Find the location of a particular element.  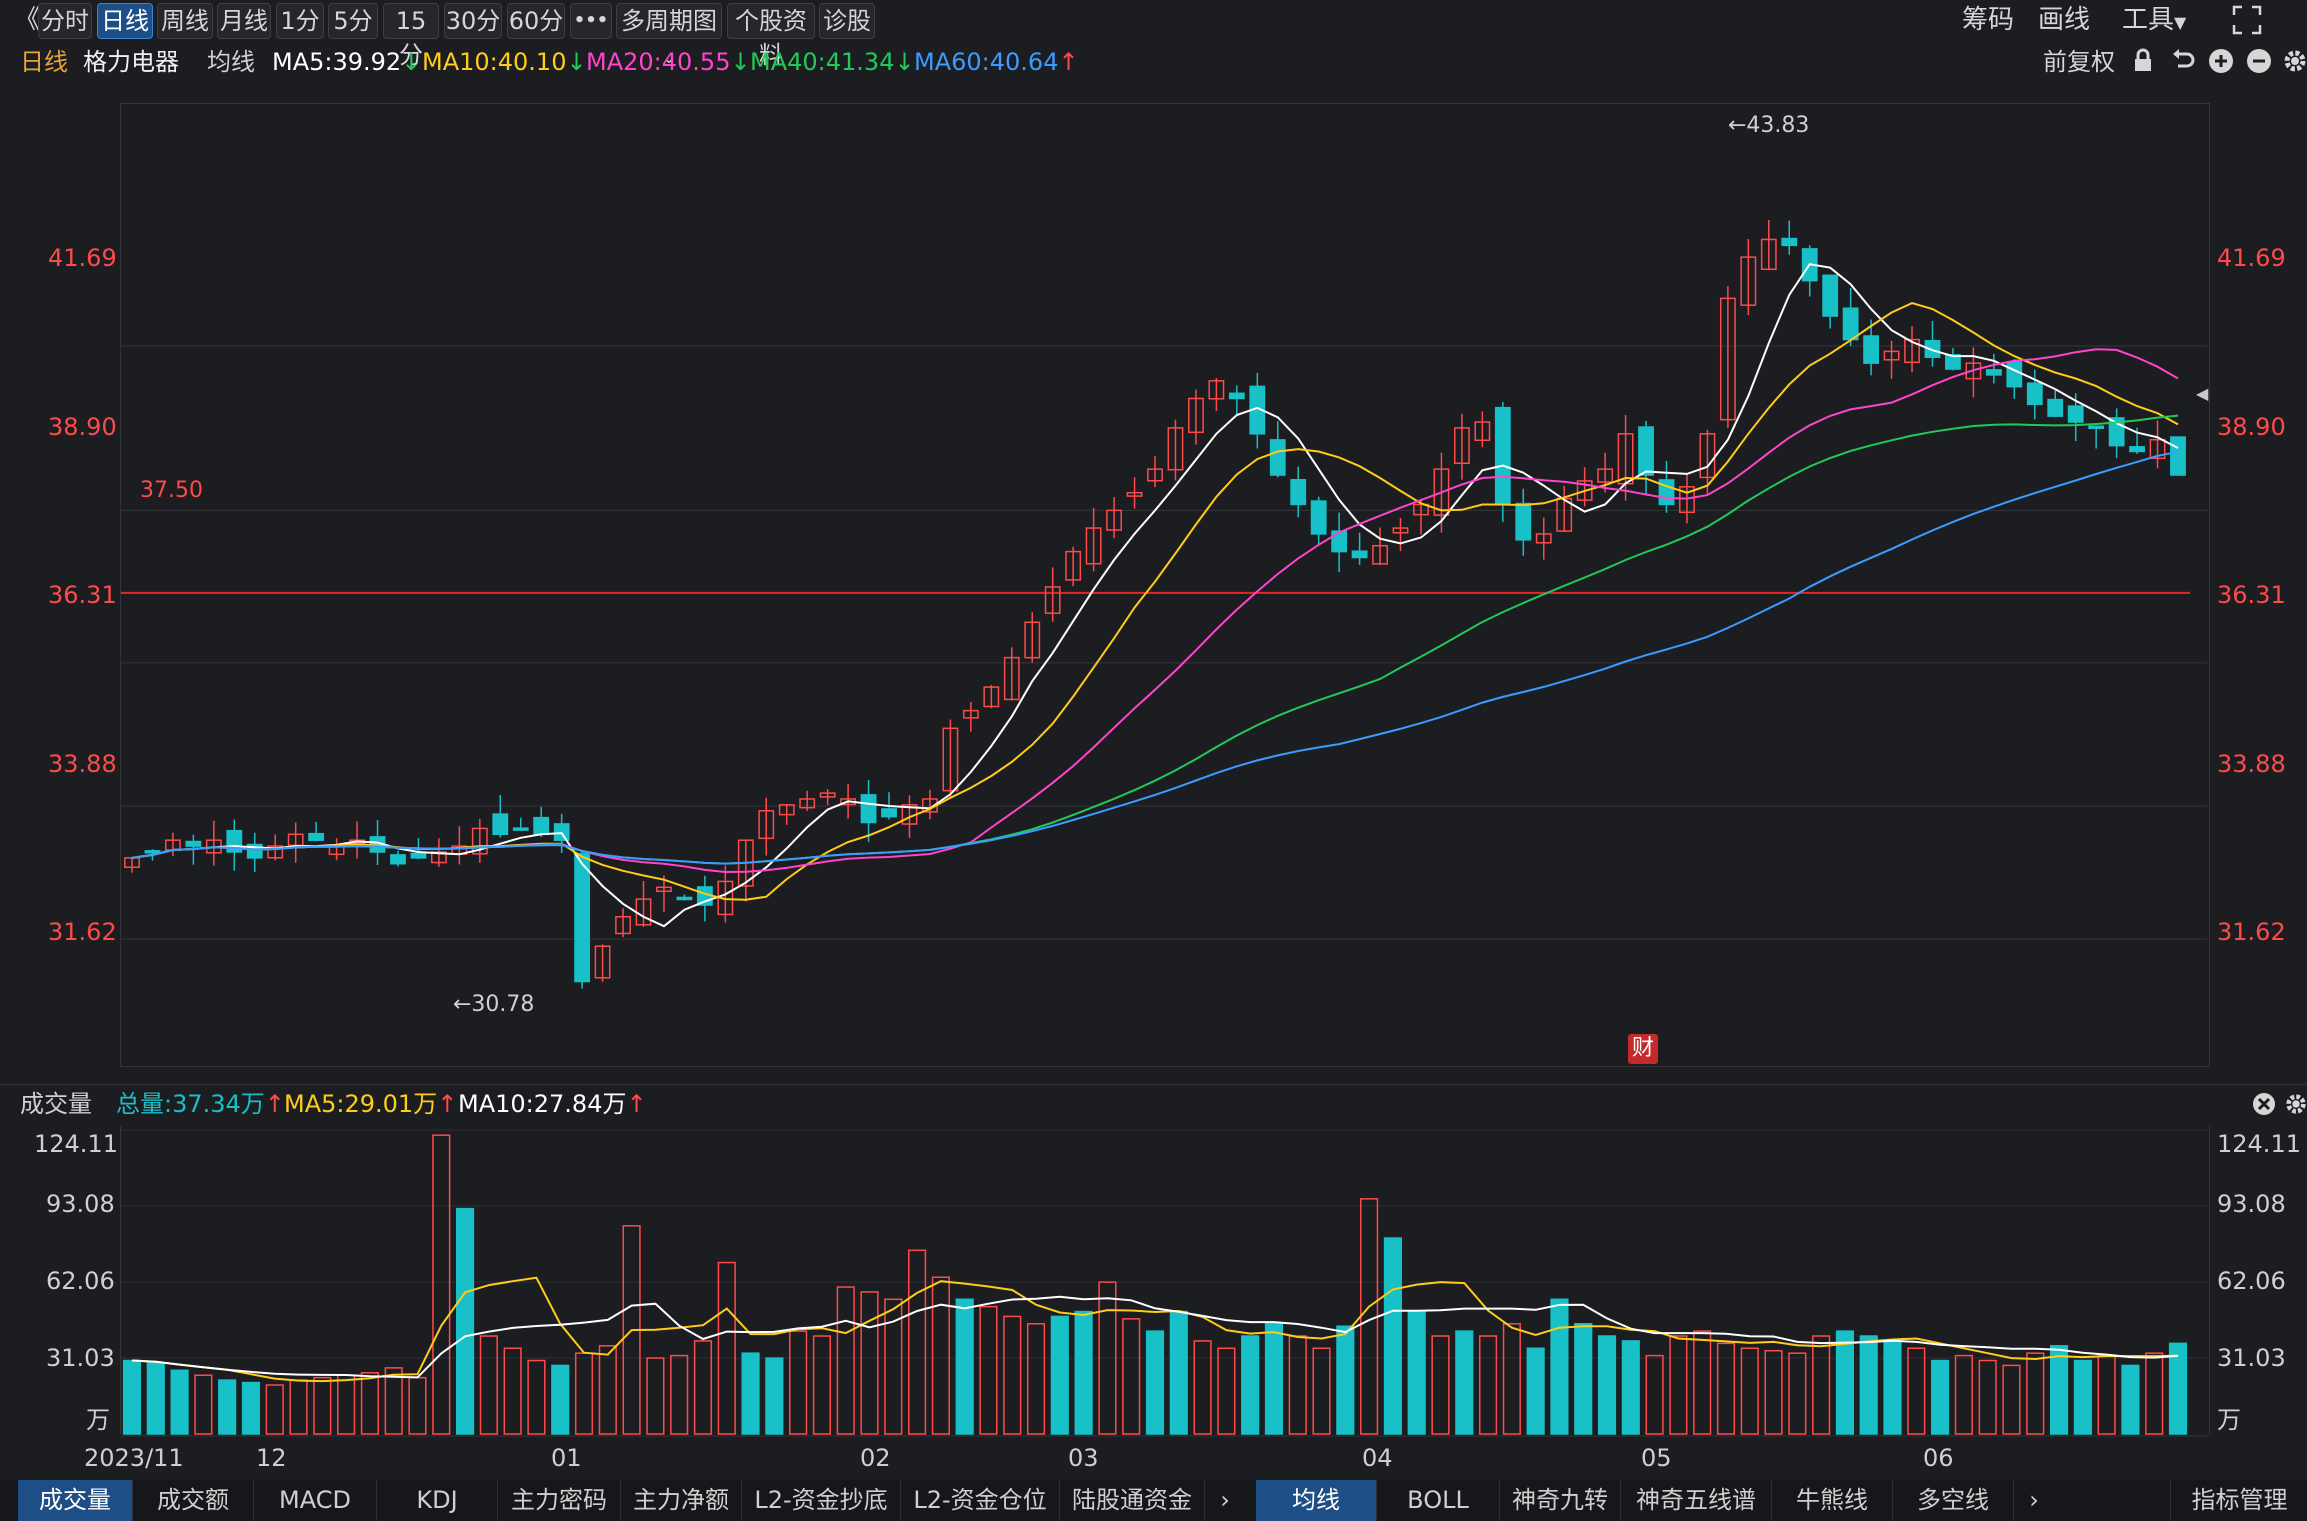

more-button: ••• is located at coordinates (591, 21).